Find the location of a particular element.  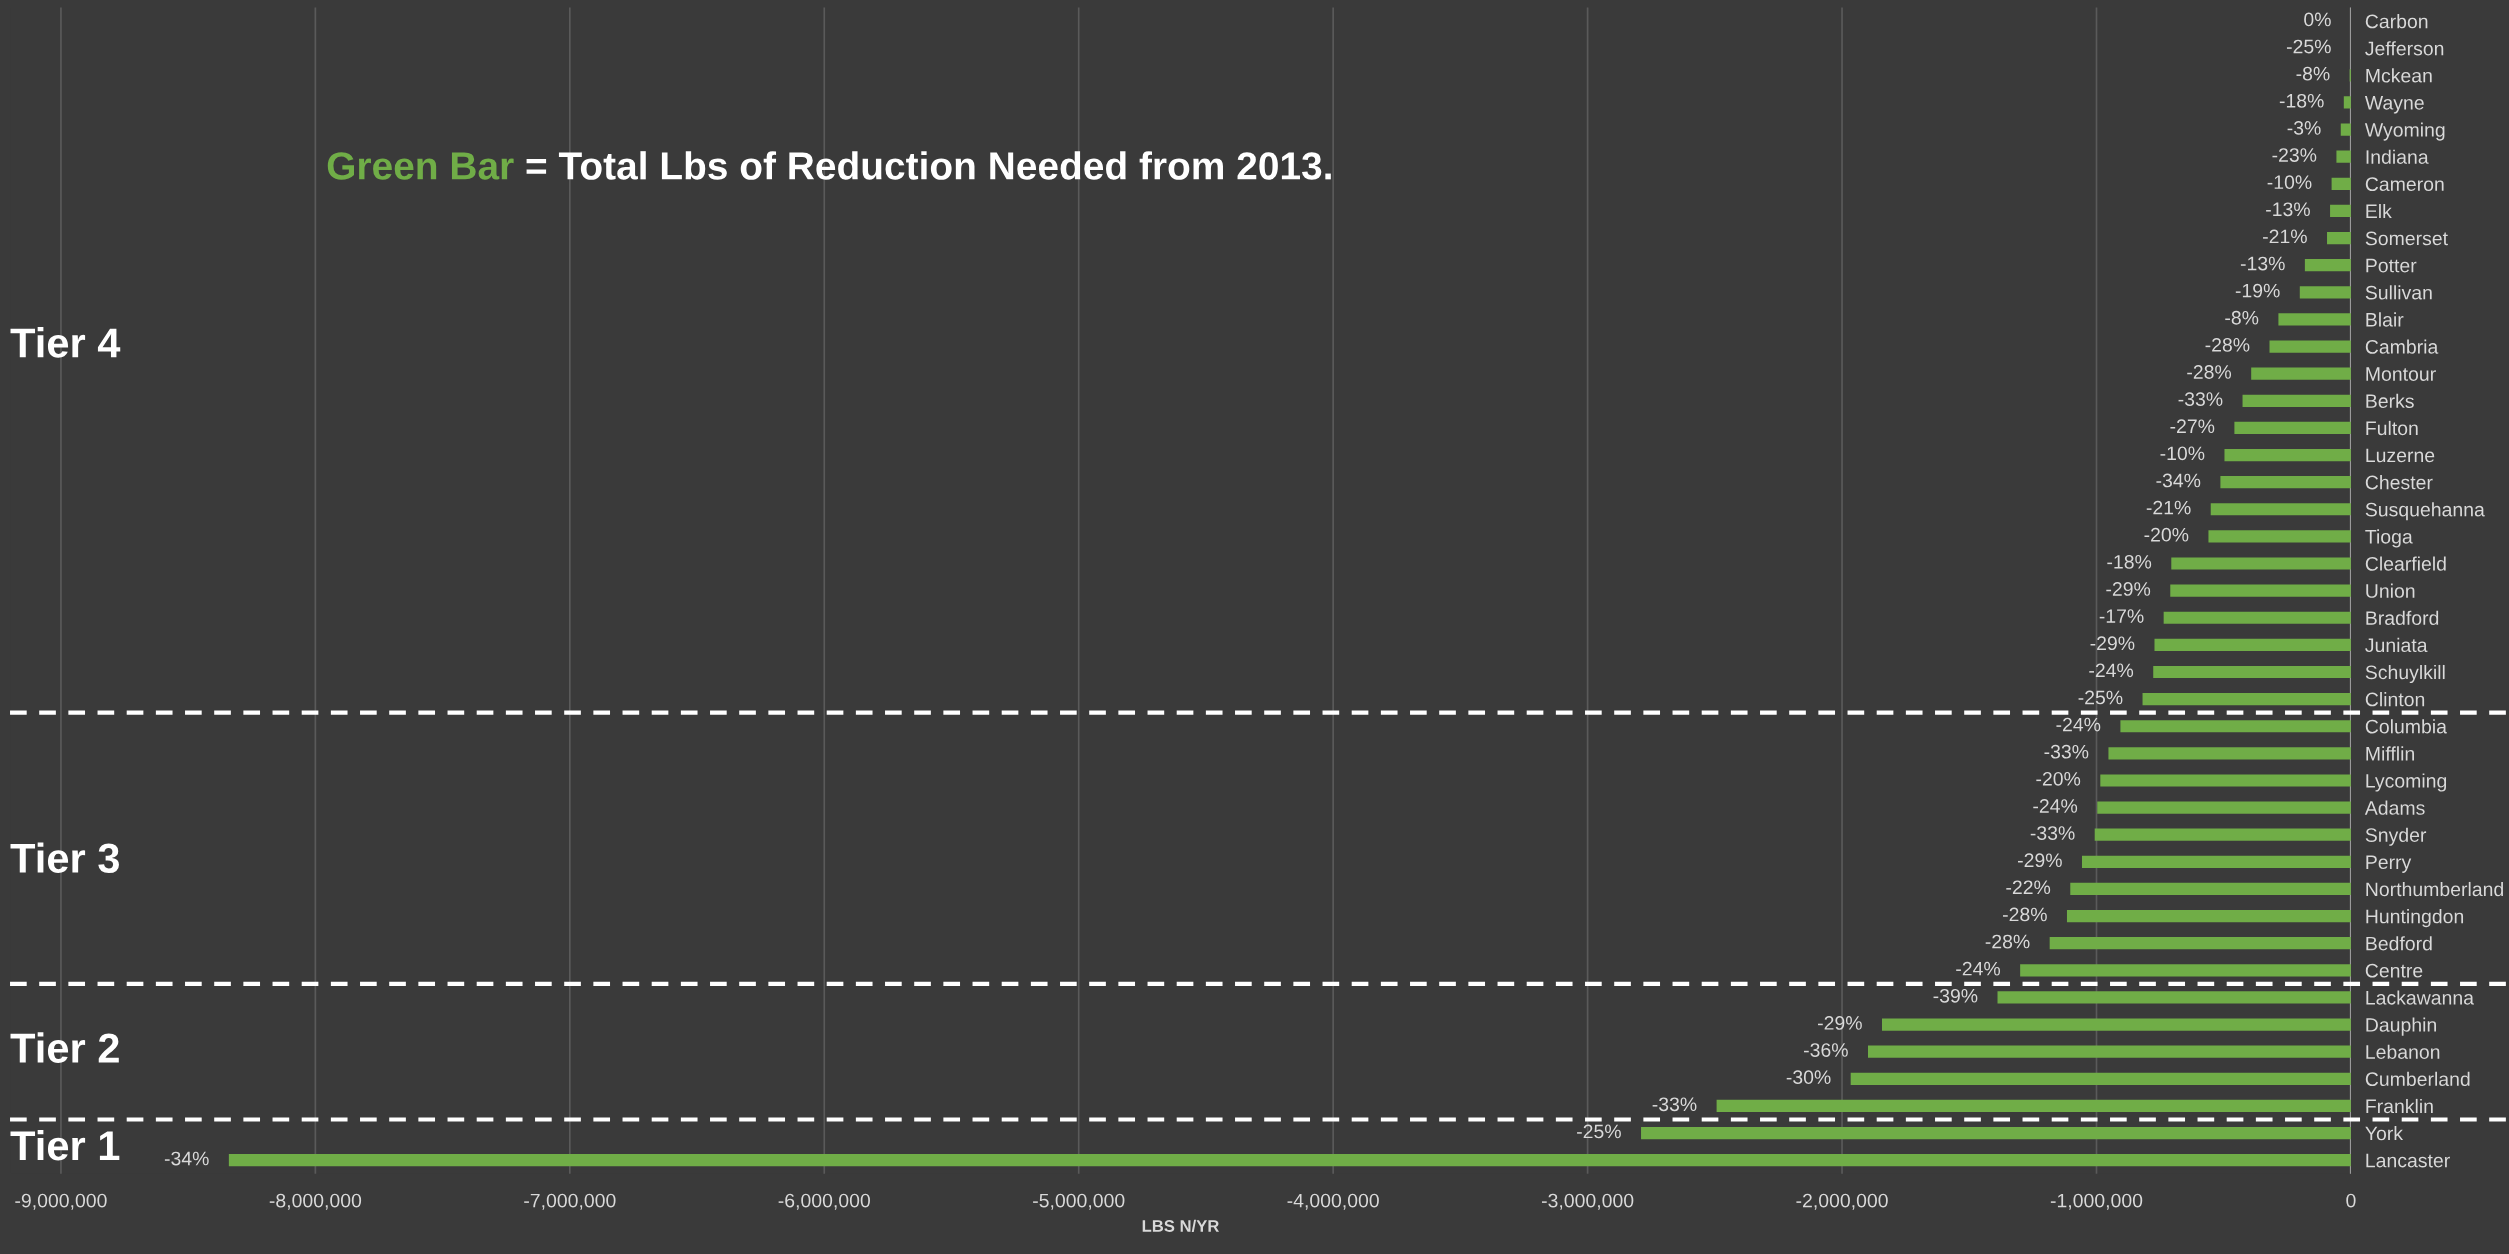

y-tick-label: Lebanon is located at coordinates (2403, 1051).